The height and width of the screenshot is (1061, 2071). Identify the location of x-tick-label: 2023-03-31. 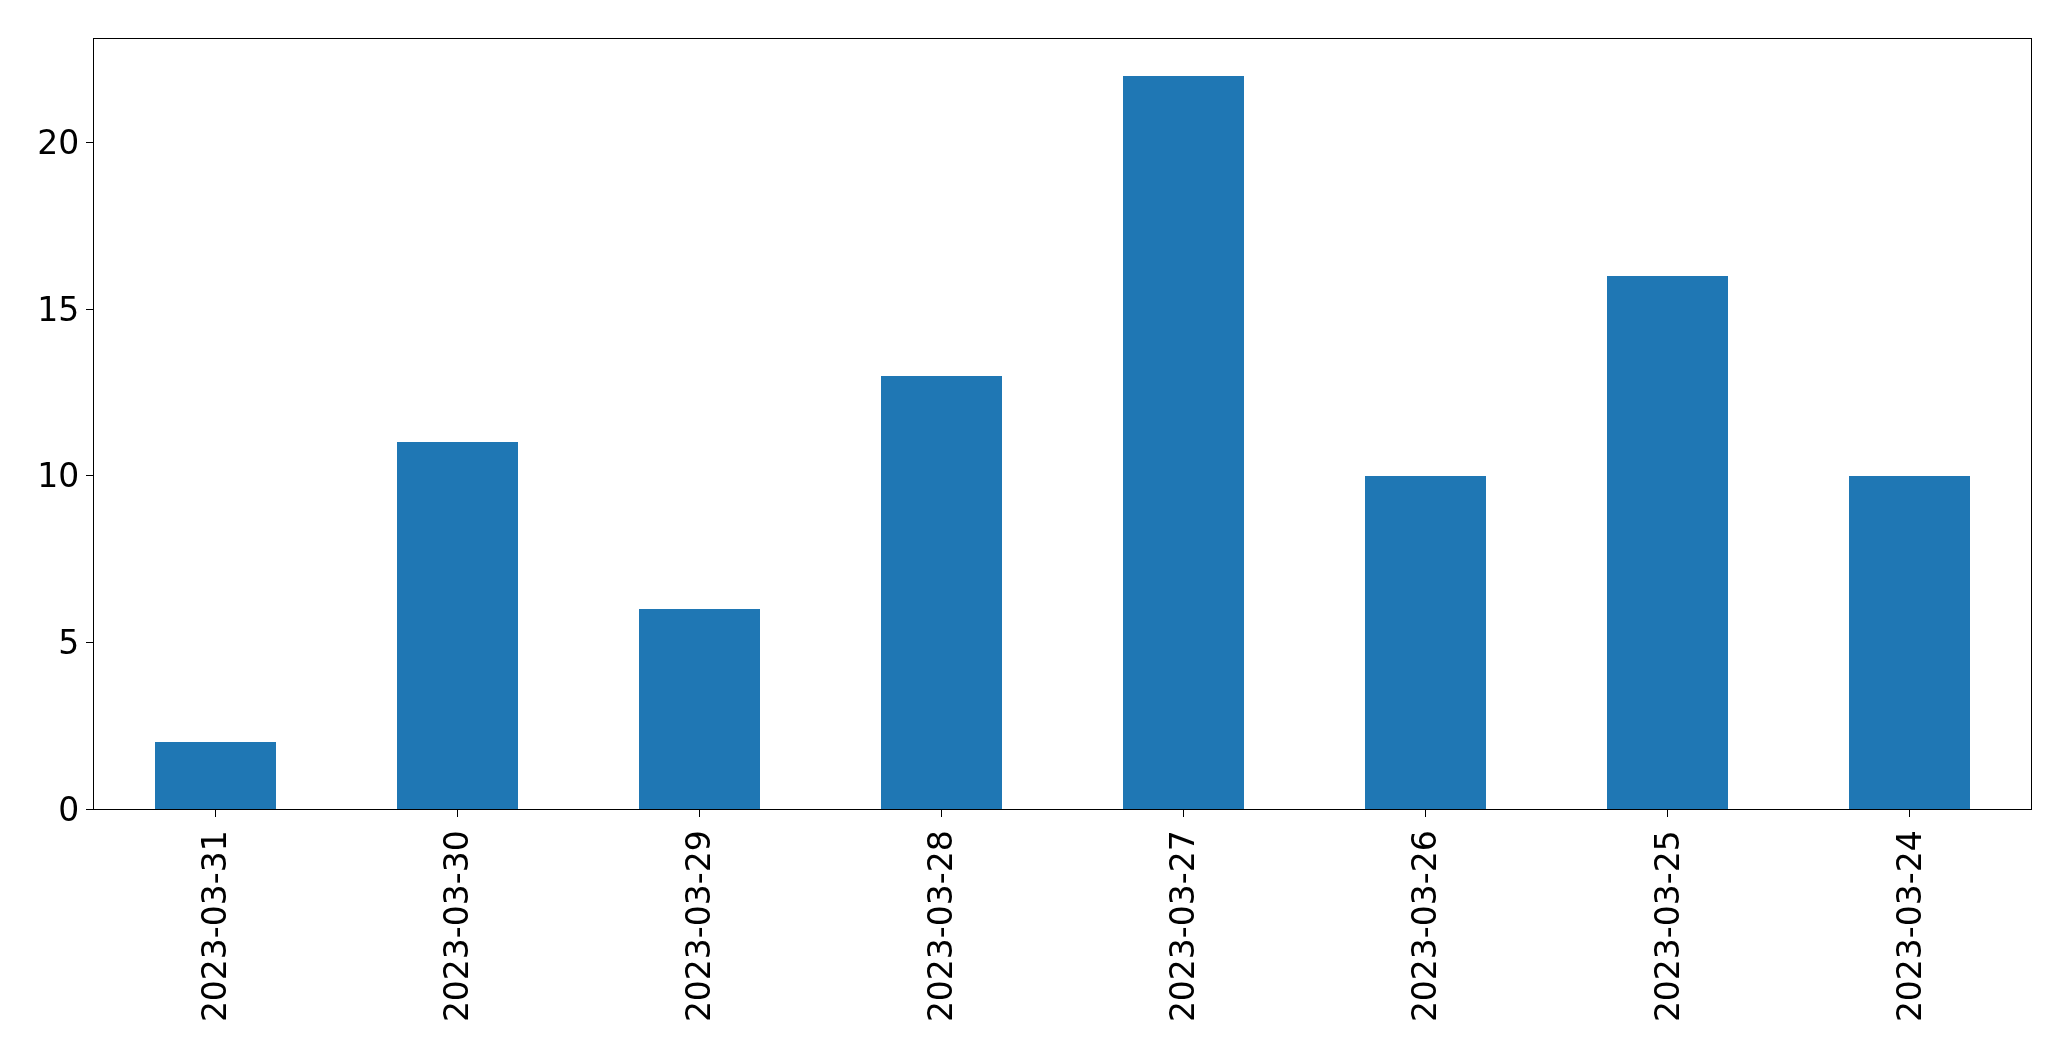
(214, 926).